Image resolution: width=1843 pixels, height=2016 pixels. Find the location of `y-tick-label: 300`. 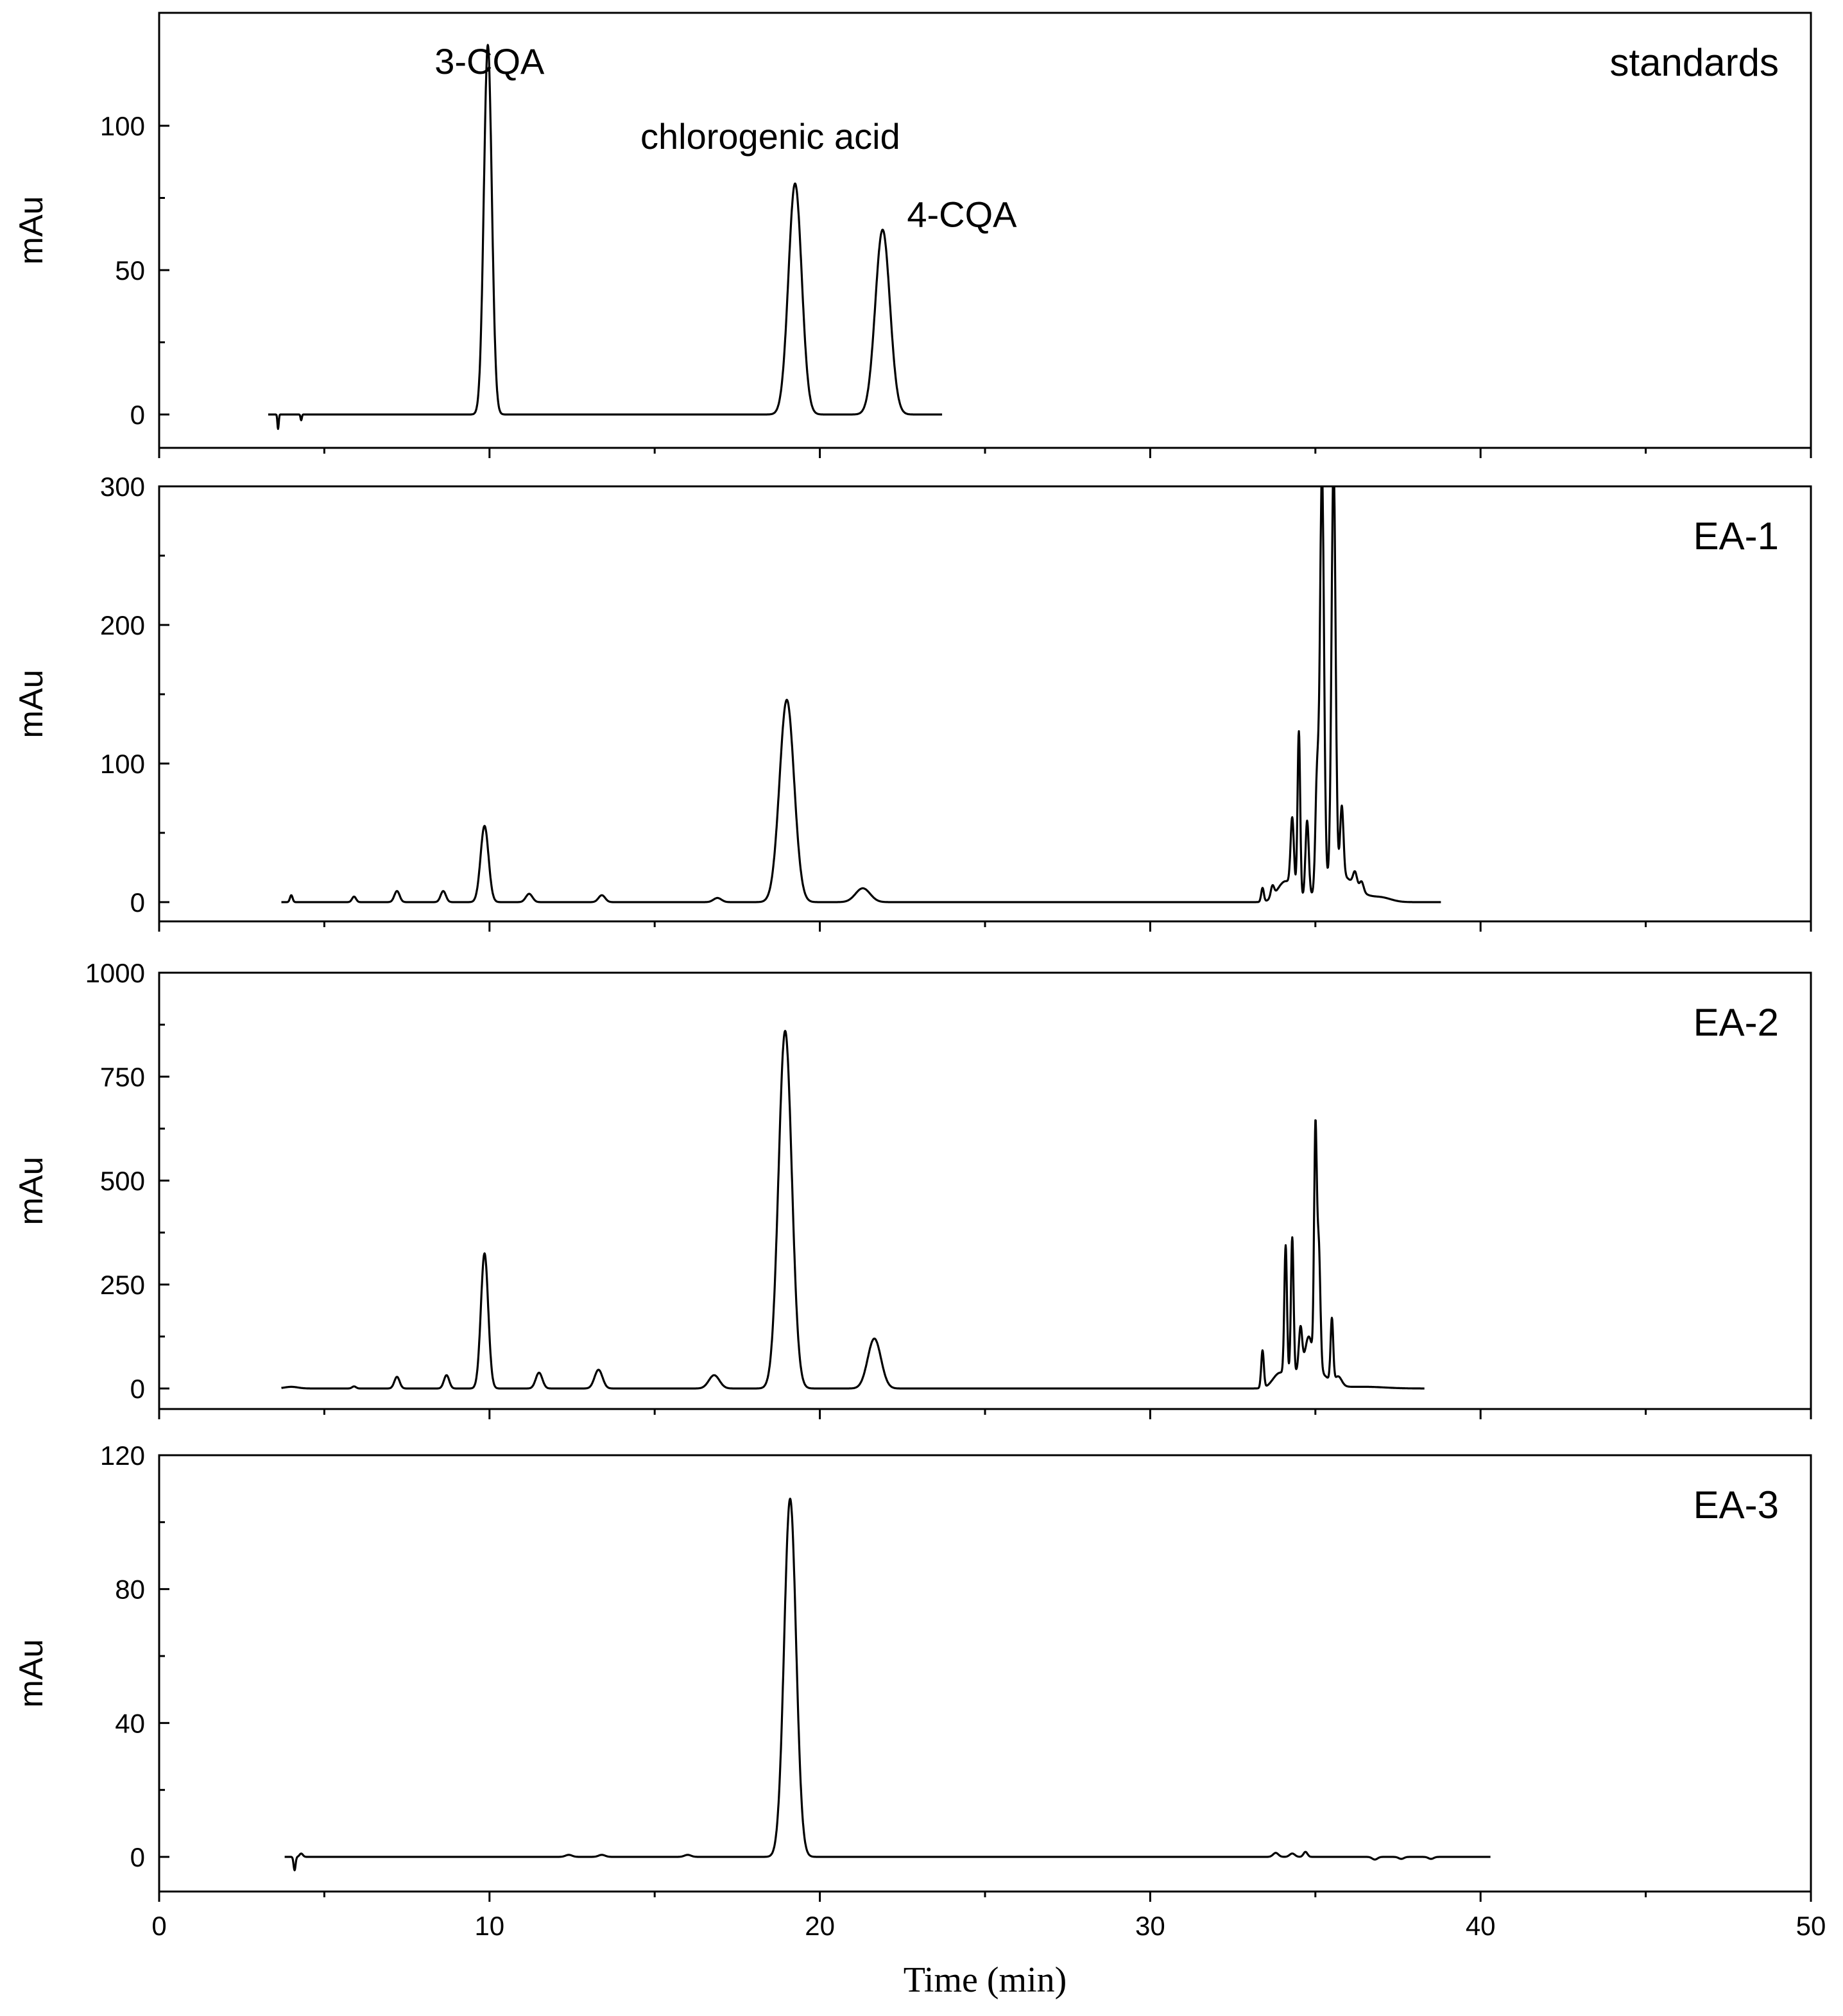

y-tick-label: 300 is located at coordinates (122, 487).